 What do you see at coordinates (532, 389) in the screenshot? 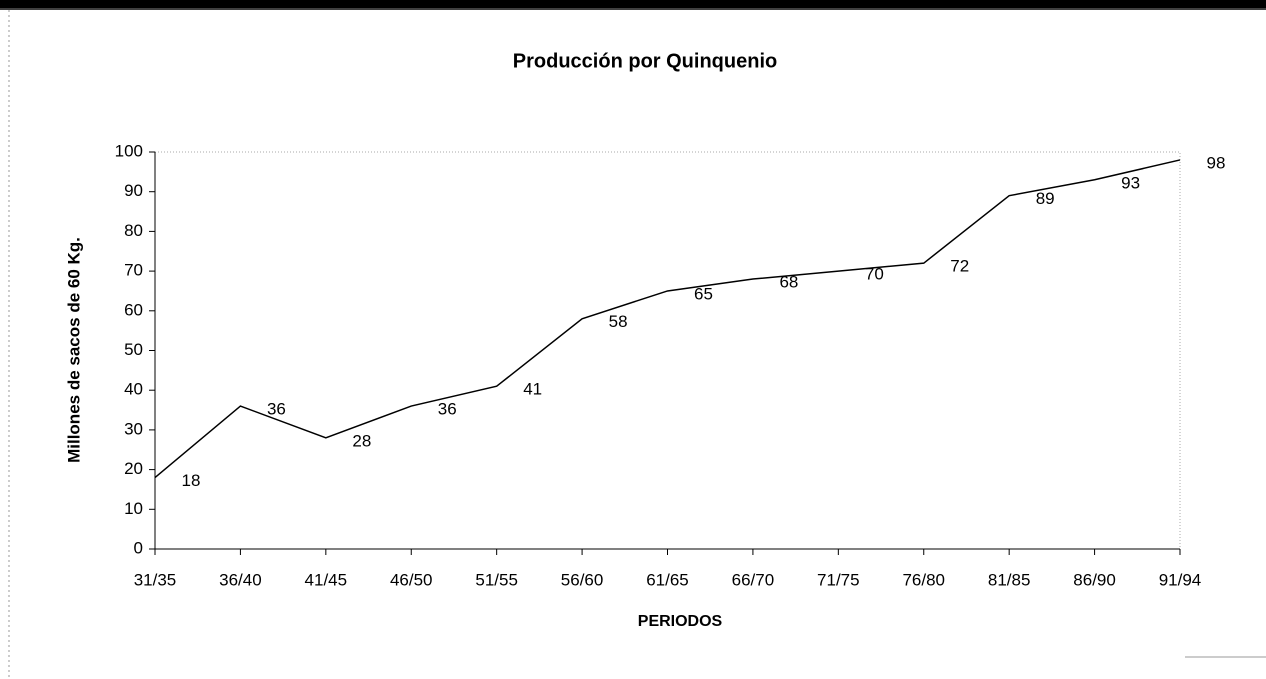
I see `data-label: 41` at bounding box center [532, 389].